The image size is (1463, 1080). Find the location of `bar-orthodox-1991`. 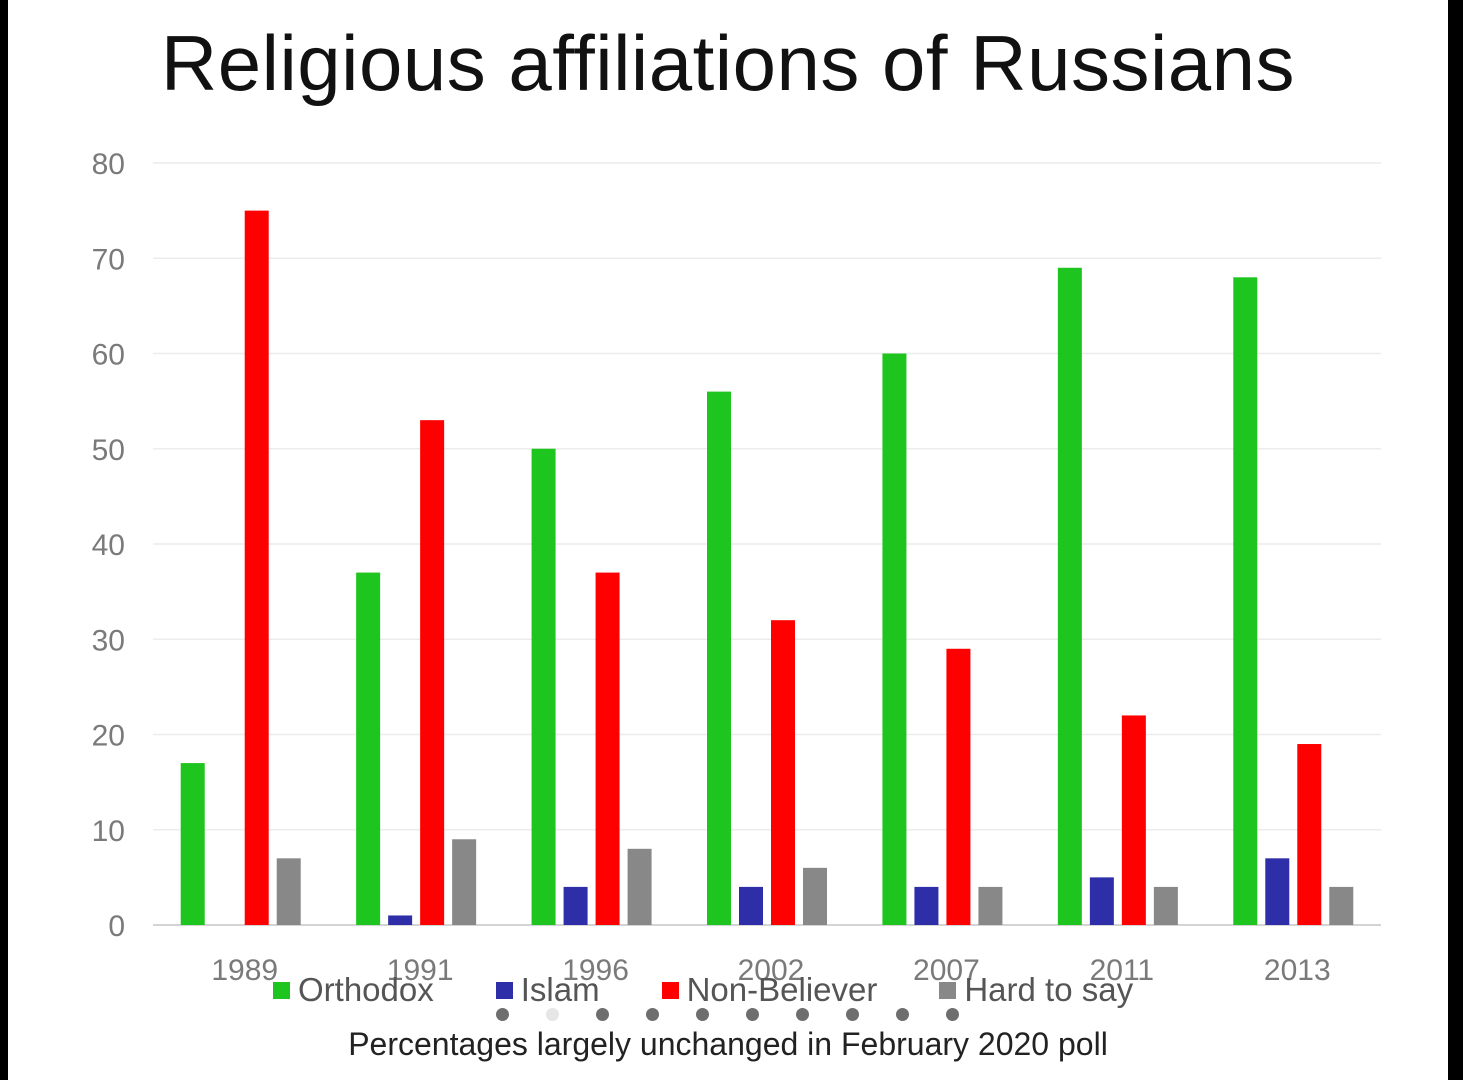

bar-orthodox-1991 is located at coordinates (368, 748).